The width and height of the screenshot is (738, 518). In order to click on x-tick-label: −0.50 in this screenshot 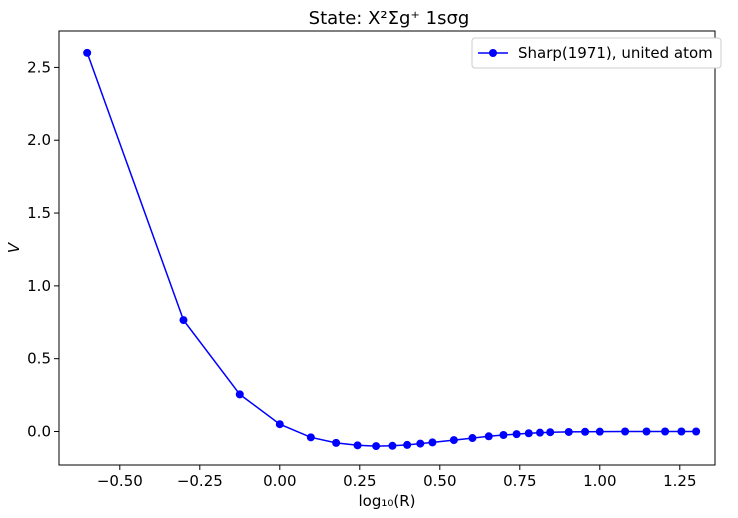, I will do `click(120, 481)`.